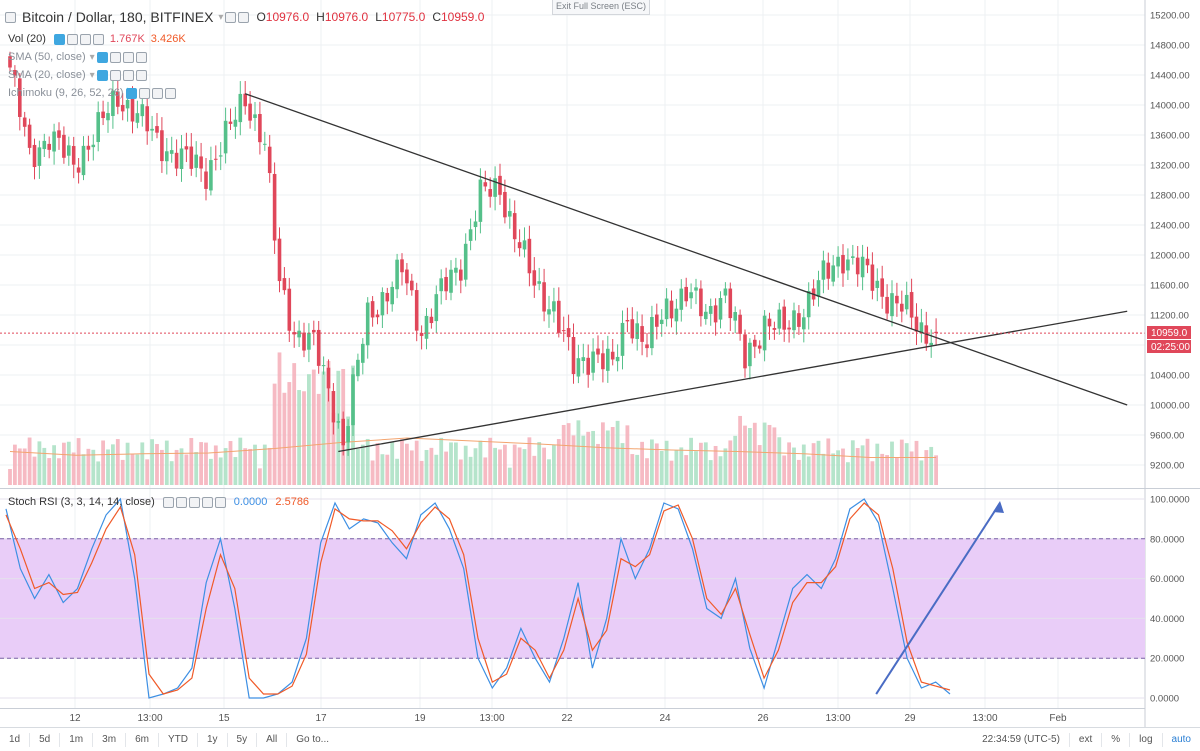 The width and height of the screenshot is (1200, 751). I want to click on timeframe-button: All, so click(272, 739).